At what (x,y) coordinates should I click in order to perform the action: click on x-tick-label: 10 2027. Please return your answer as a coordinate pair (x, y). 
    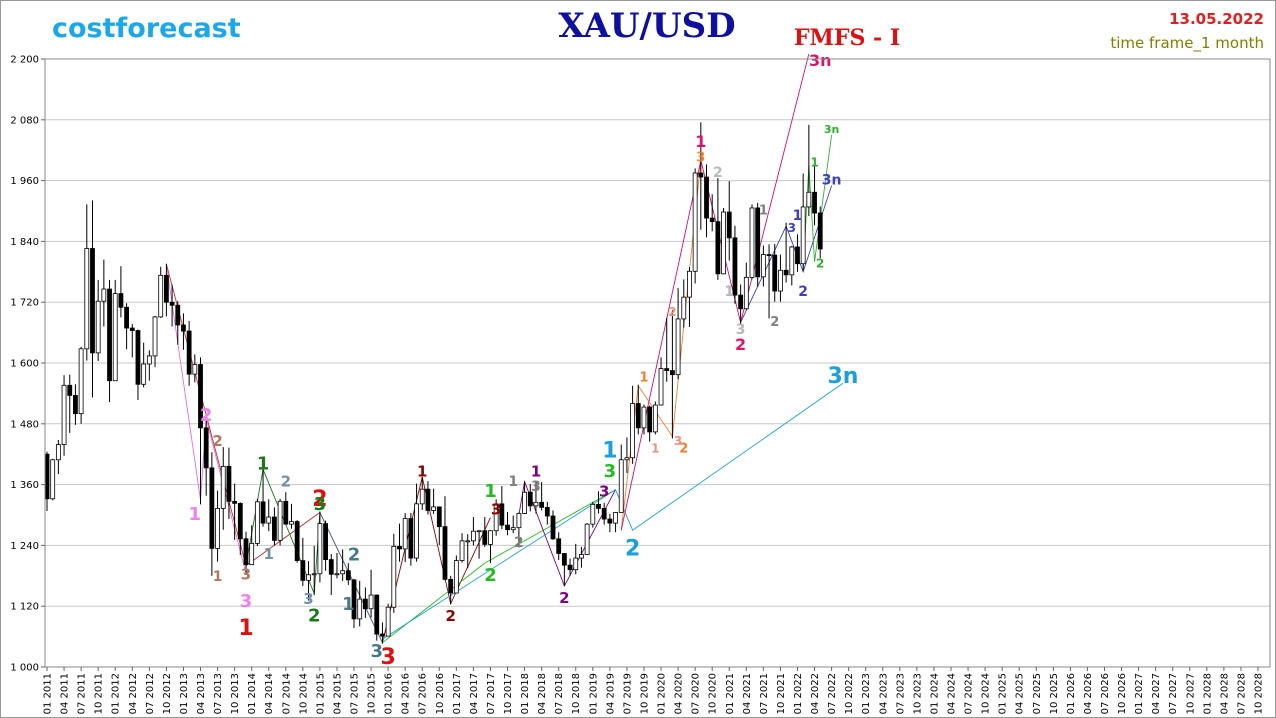
    Looking at the image, I should click on (1190, 693).